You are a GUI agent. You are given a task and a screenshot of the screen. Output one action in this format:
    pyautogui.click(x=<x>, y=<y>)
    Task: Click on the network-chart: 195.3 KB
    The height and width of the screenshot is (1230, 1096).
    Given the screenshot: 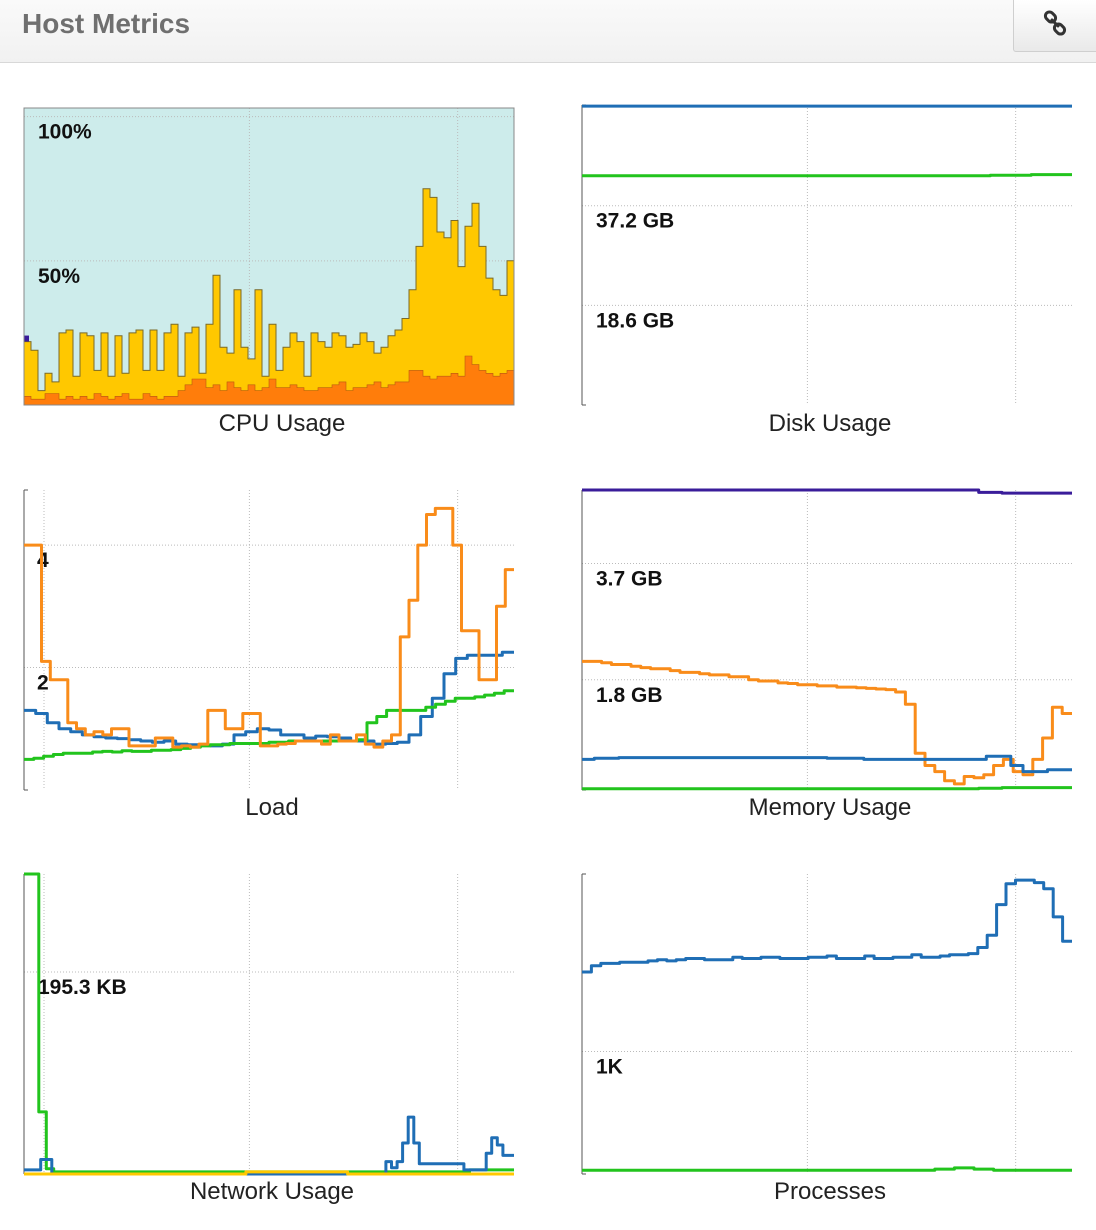 What is the action you would take?
    pyautogui.click(x=268, y=1024)
    